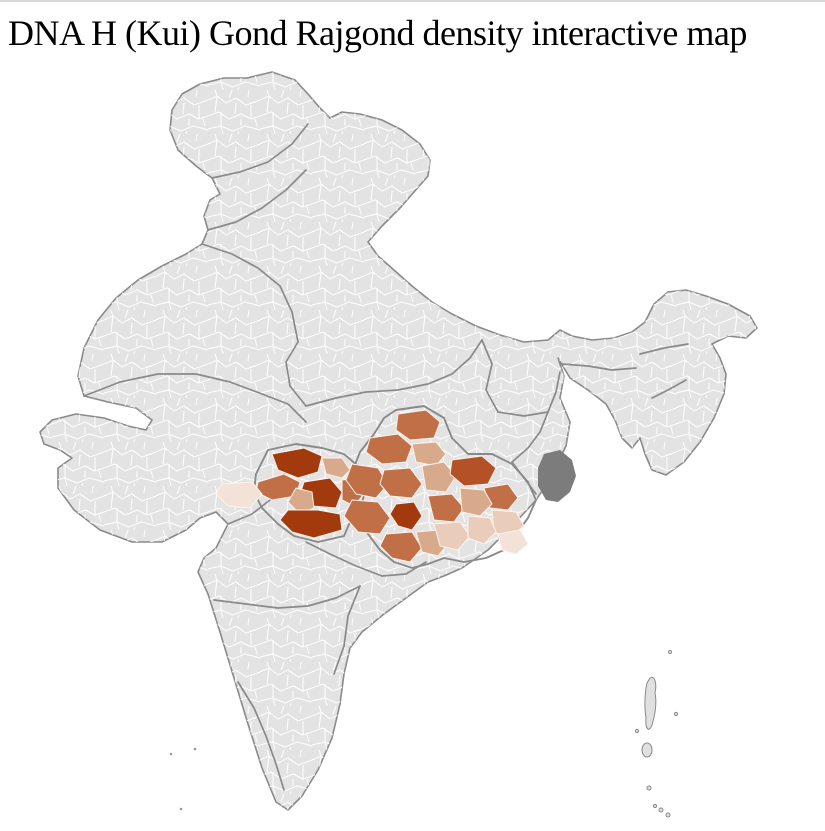 The height and width of the screenshot is (831, 825). I want to click on density-districts, so click(372, 486).